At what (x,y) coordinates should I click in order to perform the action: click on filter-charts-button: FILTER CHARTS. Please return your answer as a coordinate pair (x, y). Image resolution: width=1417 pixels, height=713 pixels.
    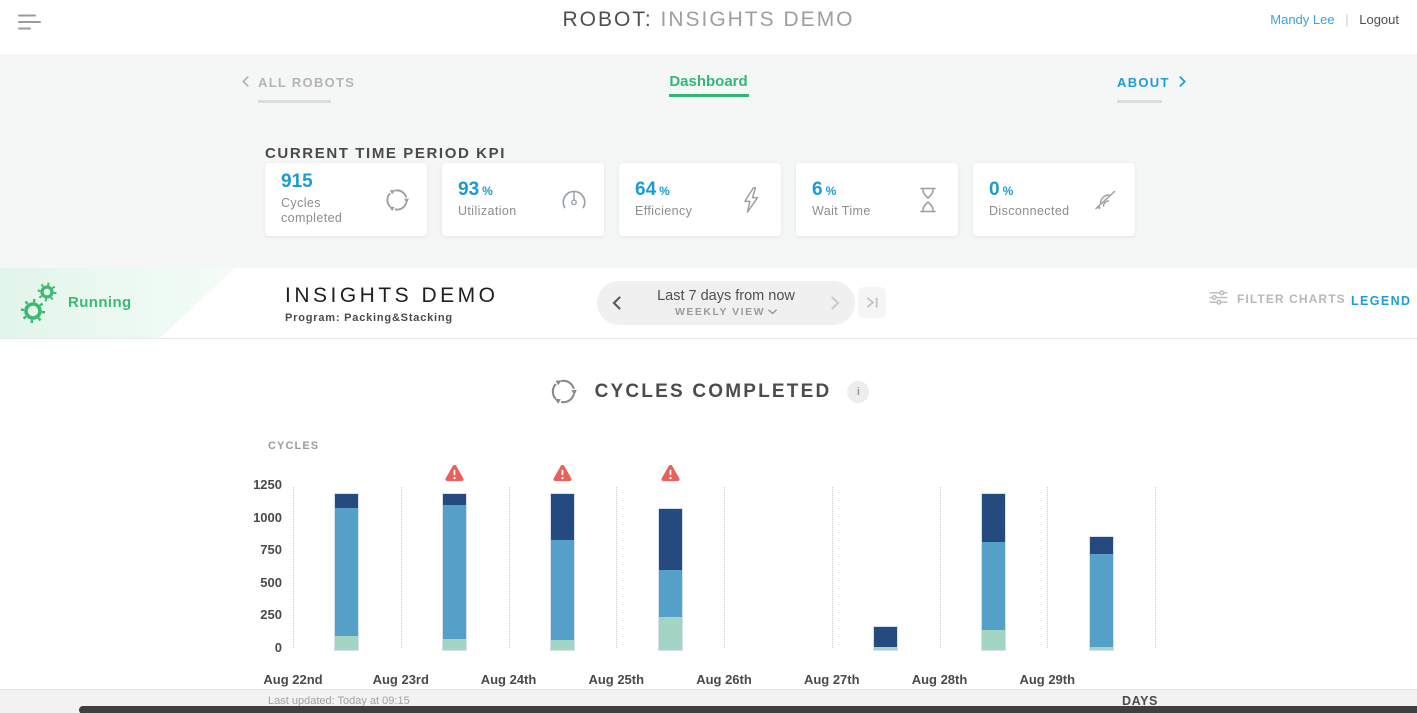
    Looking at the image, I should click on (1277, 299).